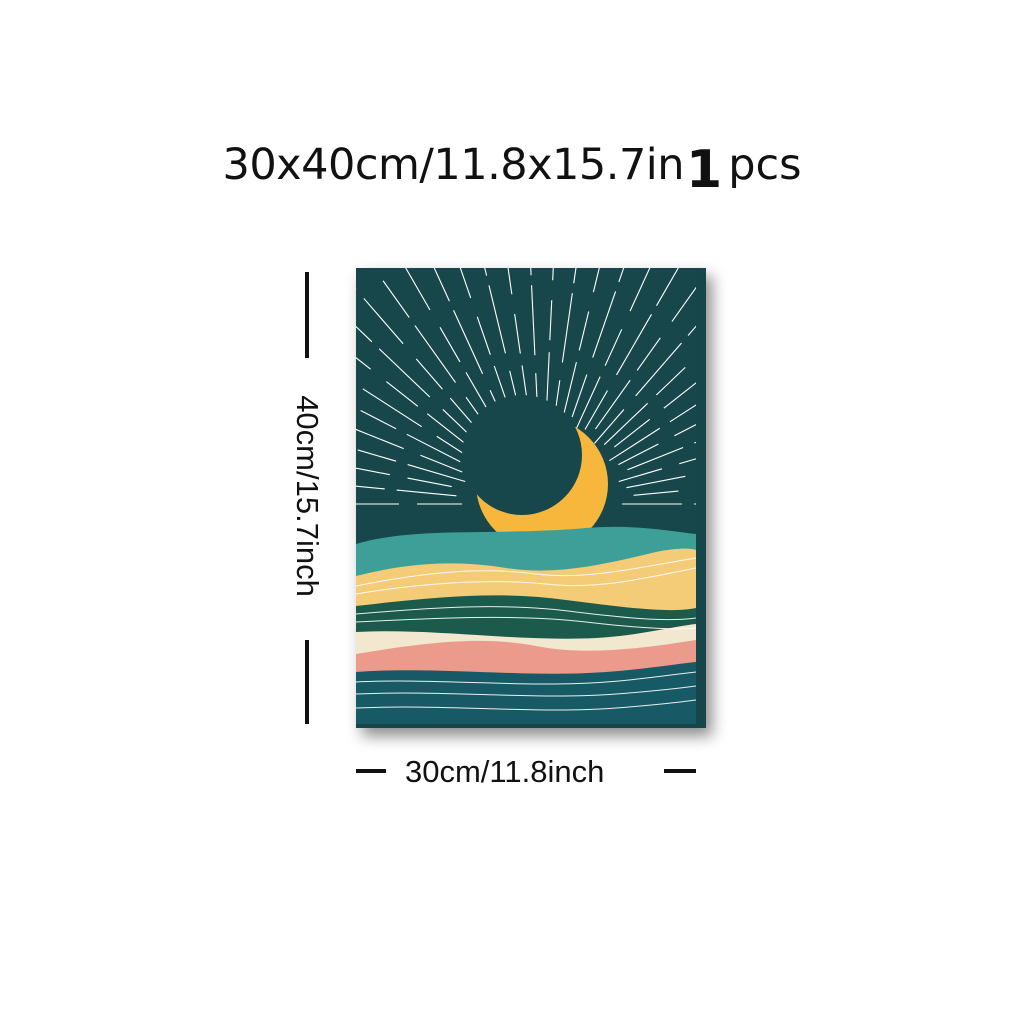 This screenshot has width=1024, height=1024. I want to click on moon-shadow, so click(522, 455).